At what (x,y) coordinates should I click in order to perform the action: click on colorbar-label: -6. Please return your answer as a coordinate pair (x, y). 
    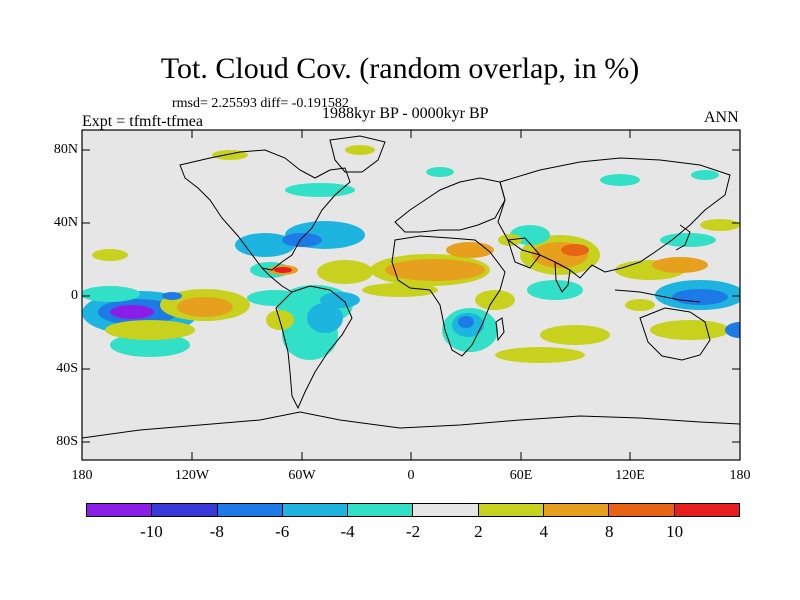
    Looking at the image, I should click on (282, 531).